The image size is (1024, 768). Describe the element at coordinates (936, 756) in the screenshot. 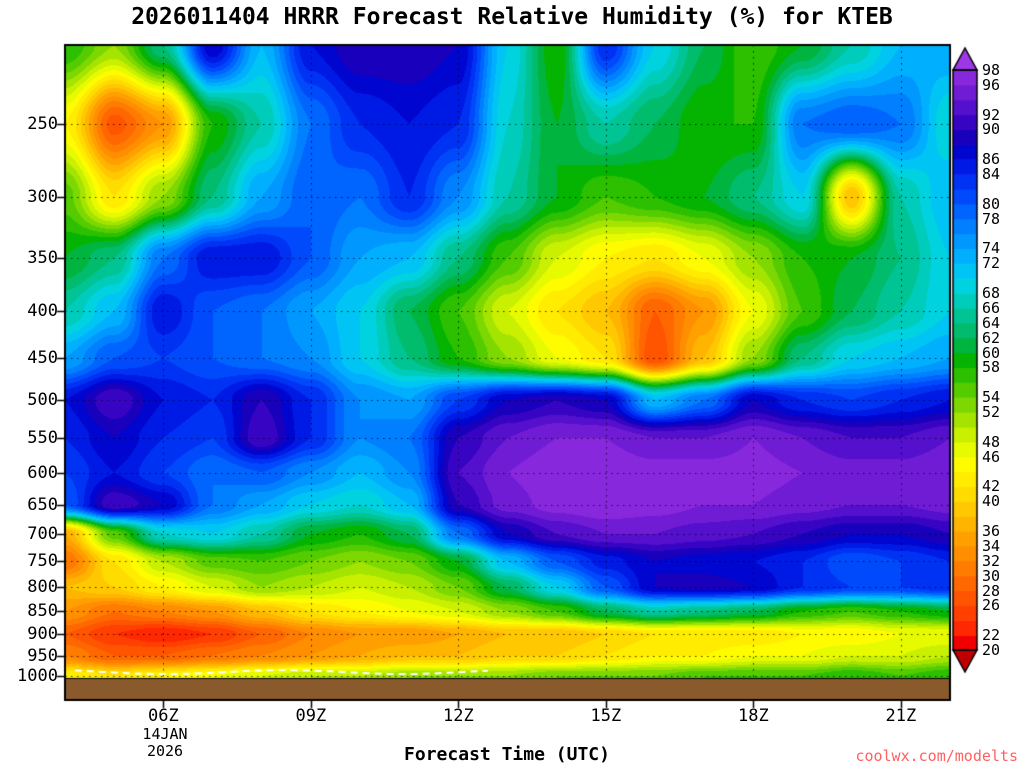

I see `watermark-link: coolwx.com/modelts` at that location.